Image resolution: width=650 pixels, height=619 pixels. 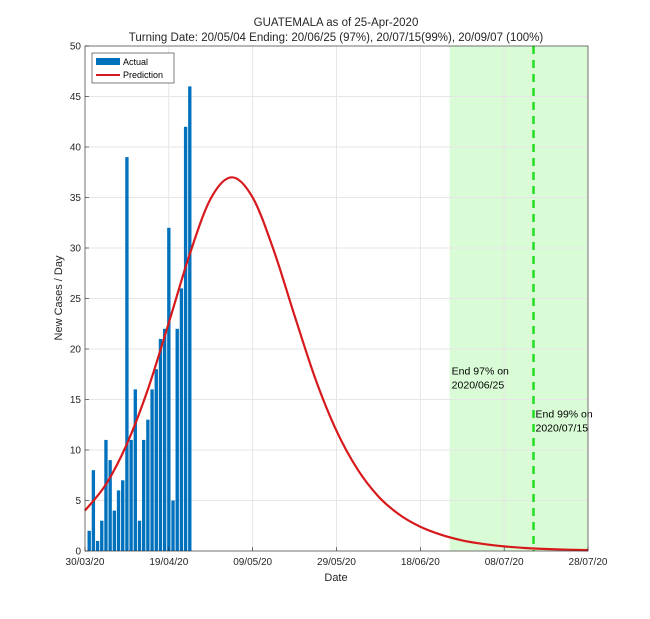 What do you see at coordinates (504, 562) in the screenshot?
I see `x-tick-label: 08/07/20` at bounding box center [504, 562].